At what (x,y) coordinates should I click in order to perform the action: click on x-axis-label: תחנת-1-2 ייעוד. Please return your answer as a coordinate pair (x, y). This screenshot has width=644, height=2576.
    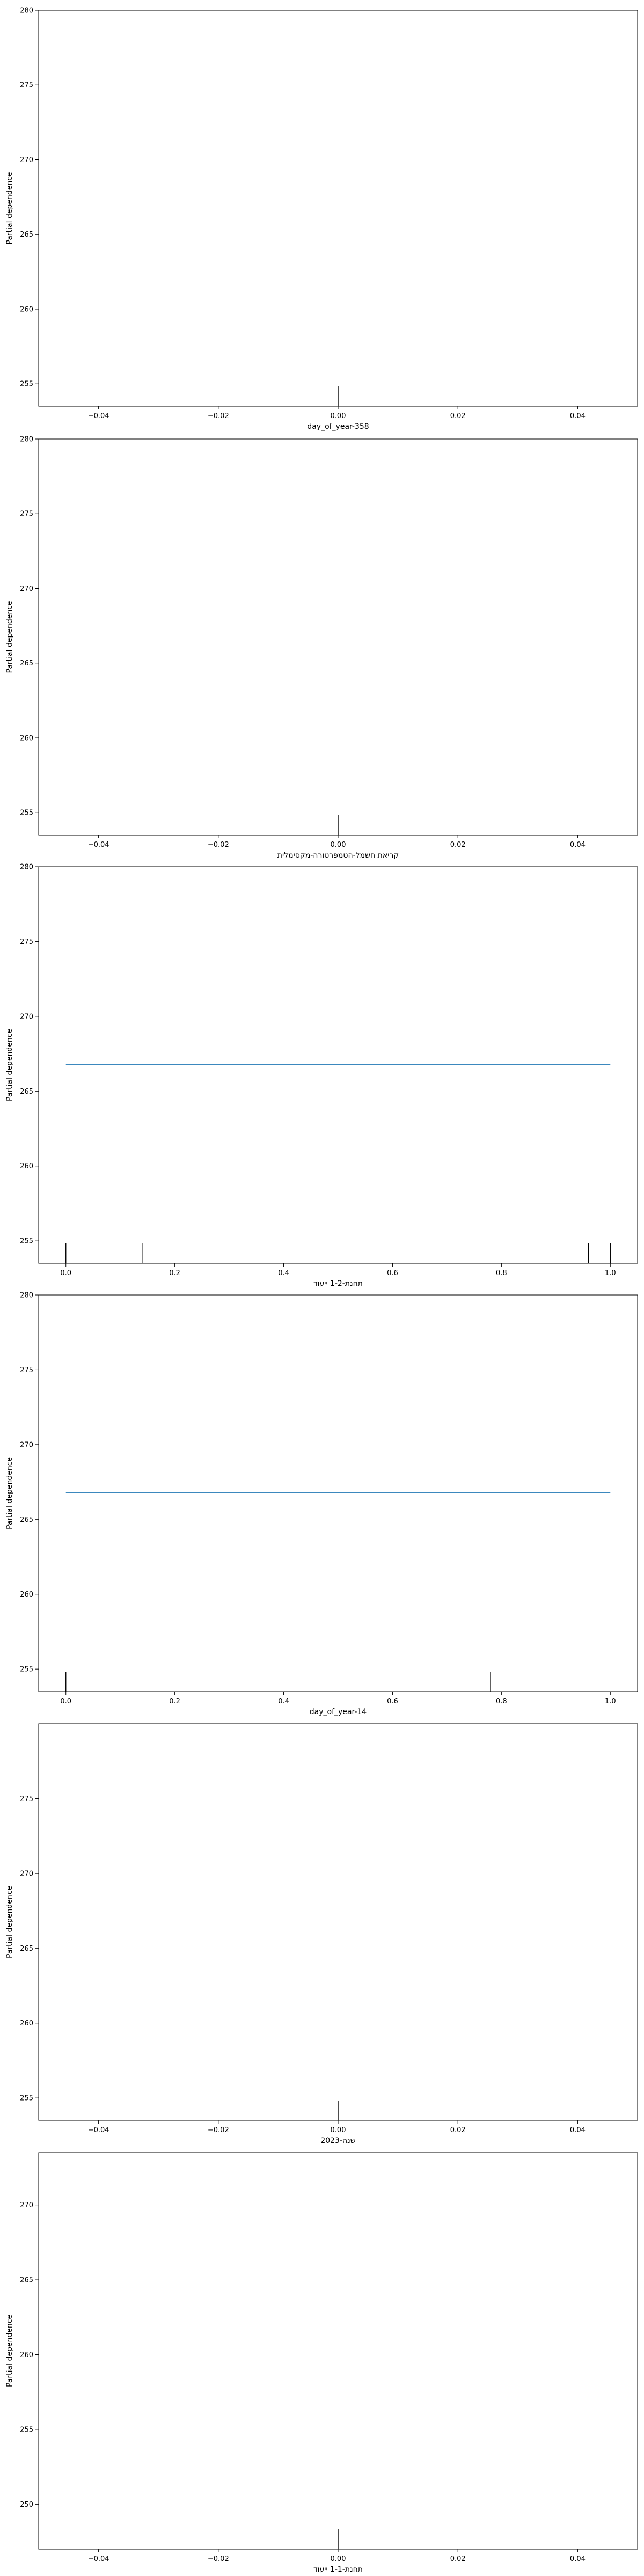
    Looking at the image, I should click on (338, 1283).